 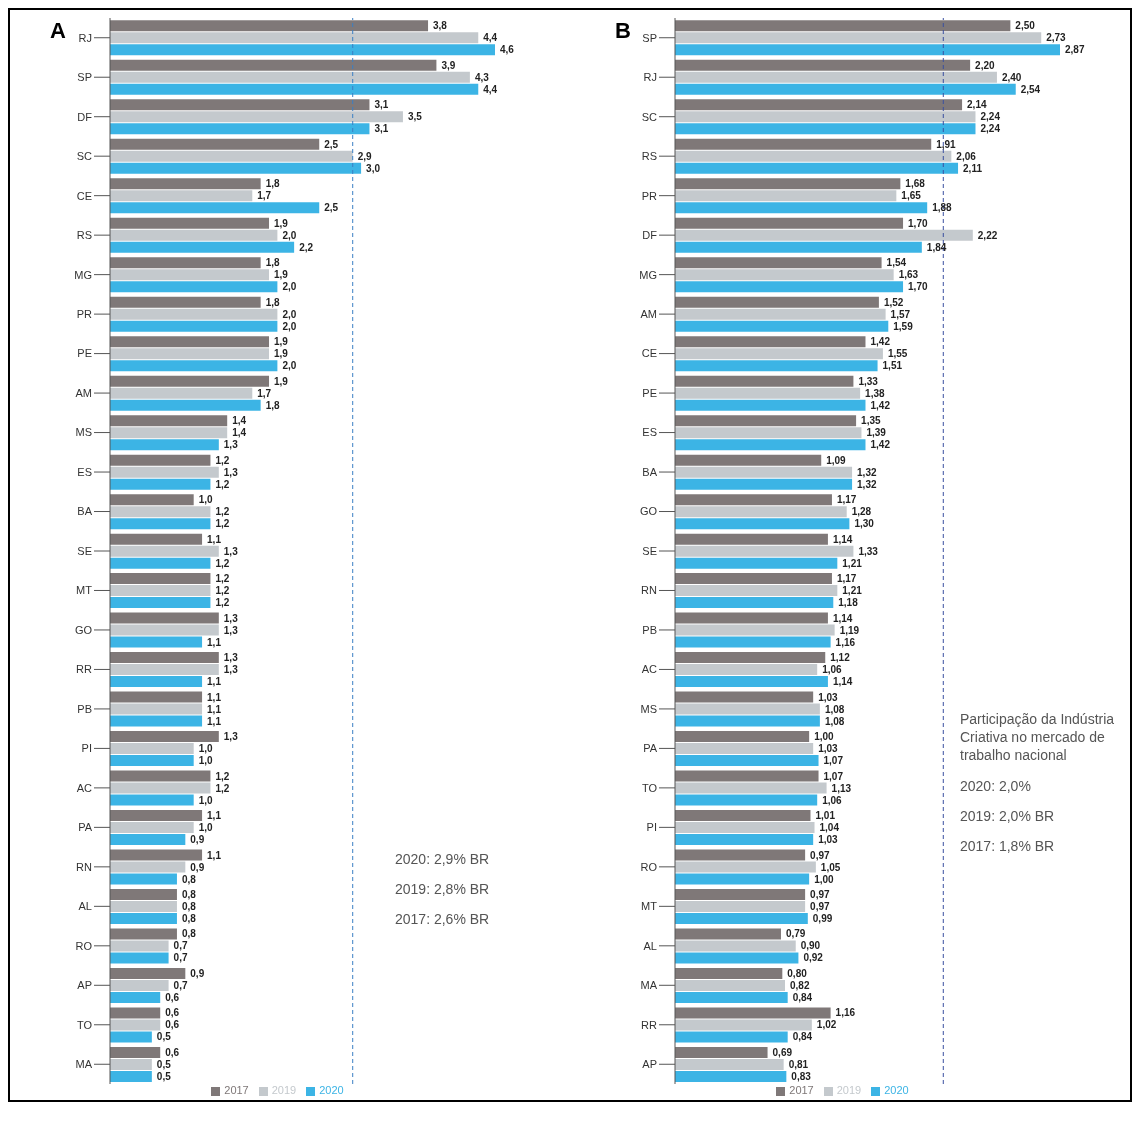 I want to click on data-label: 2,87, so click(x=1075, y=50).